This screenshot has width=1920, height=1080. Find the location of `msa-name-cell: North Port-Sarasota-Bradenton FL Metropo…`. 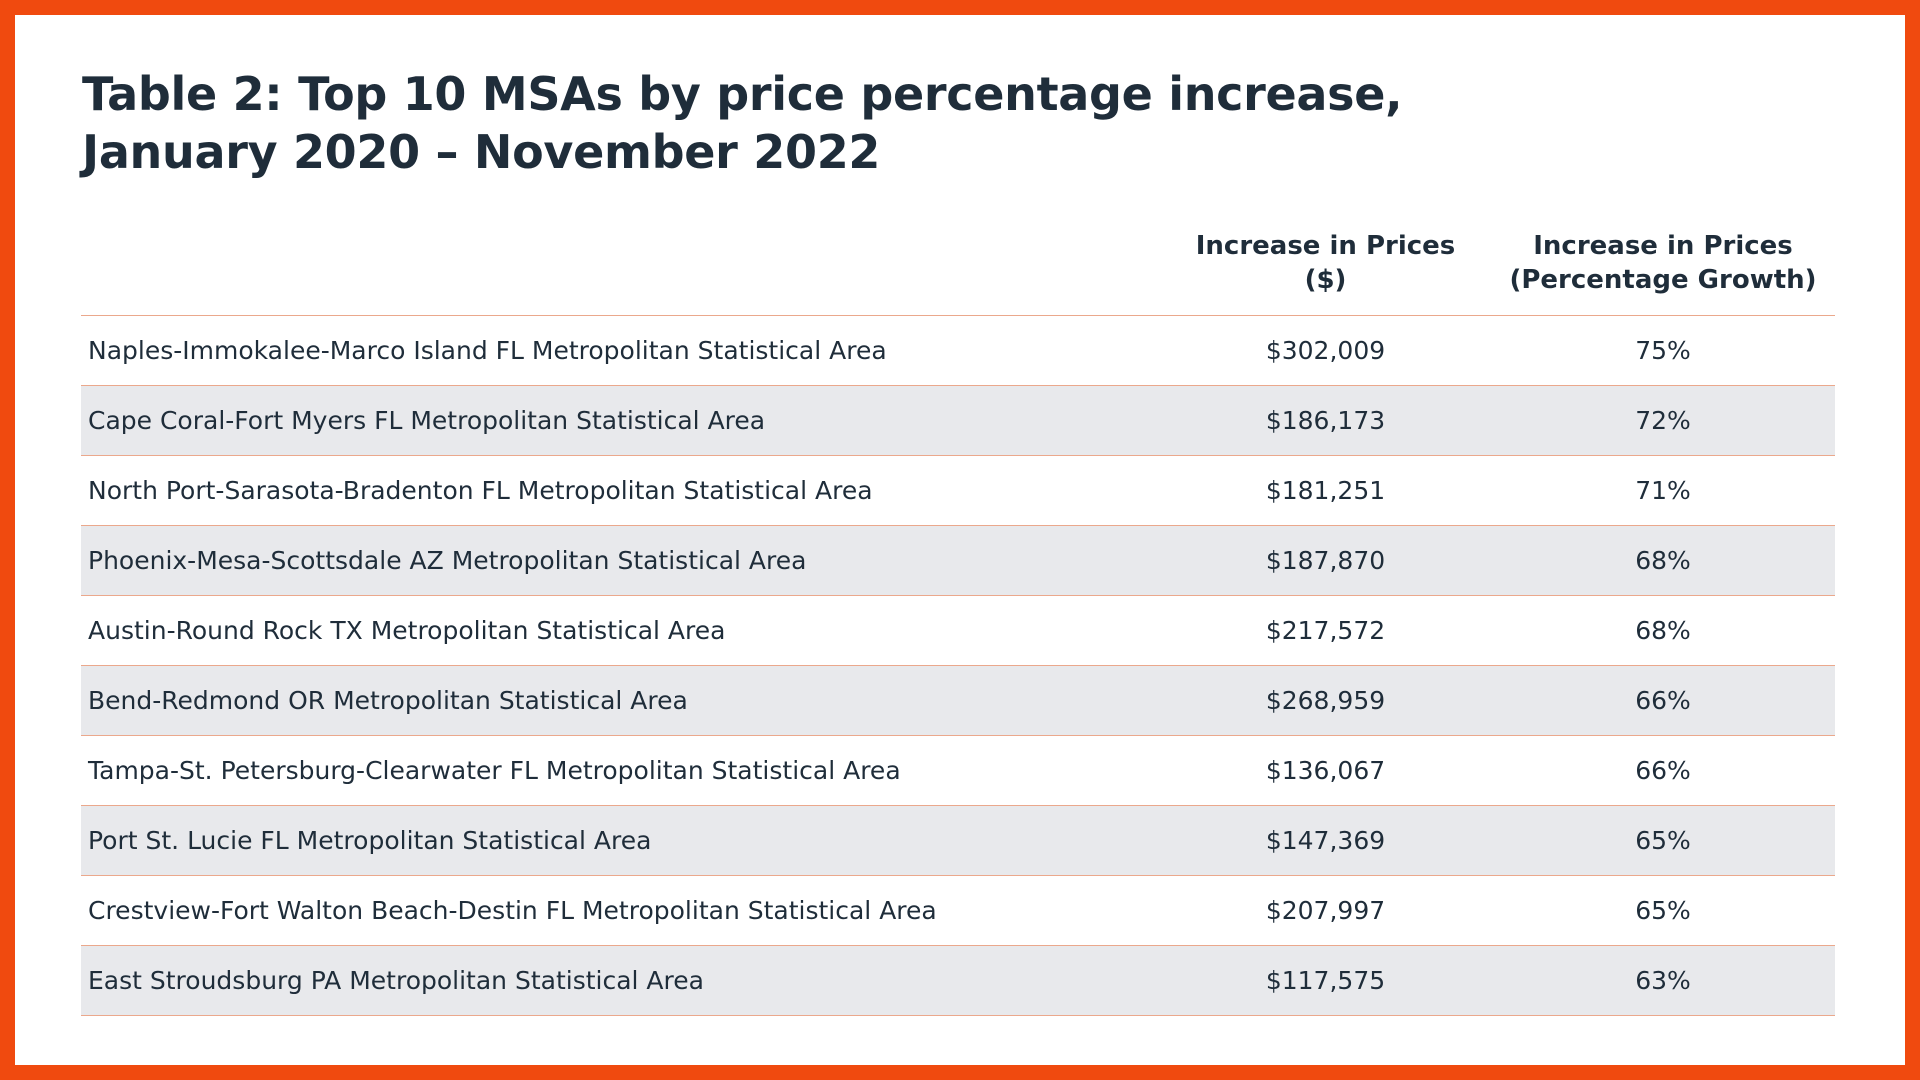

msa-name-cell: North Port-Sarasota-Bradenton FL Metropo… is located at coordinates (620, 490).